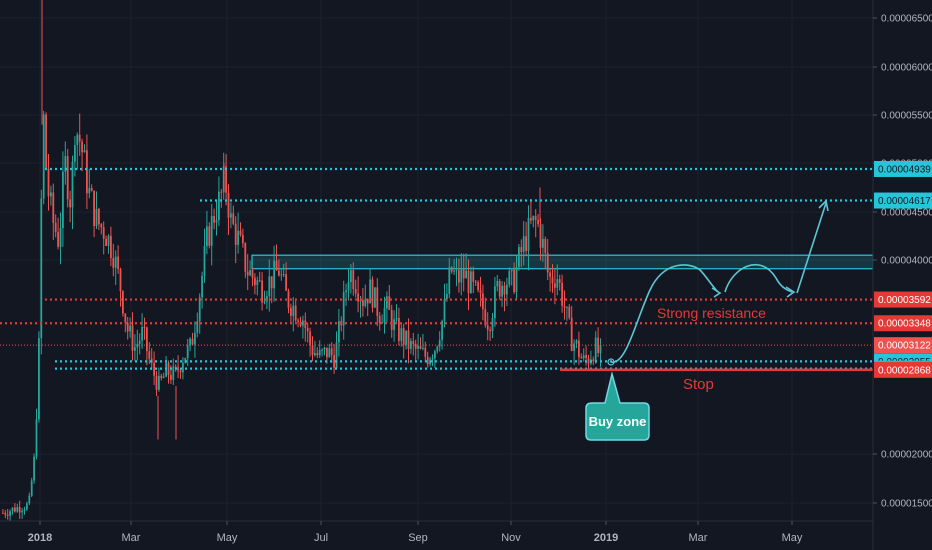  I want to click on price-axis-panel, so click(902, 275).